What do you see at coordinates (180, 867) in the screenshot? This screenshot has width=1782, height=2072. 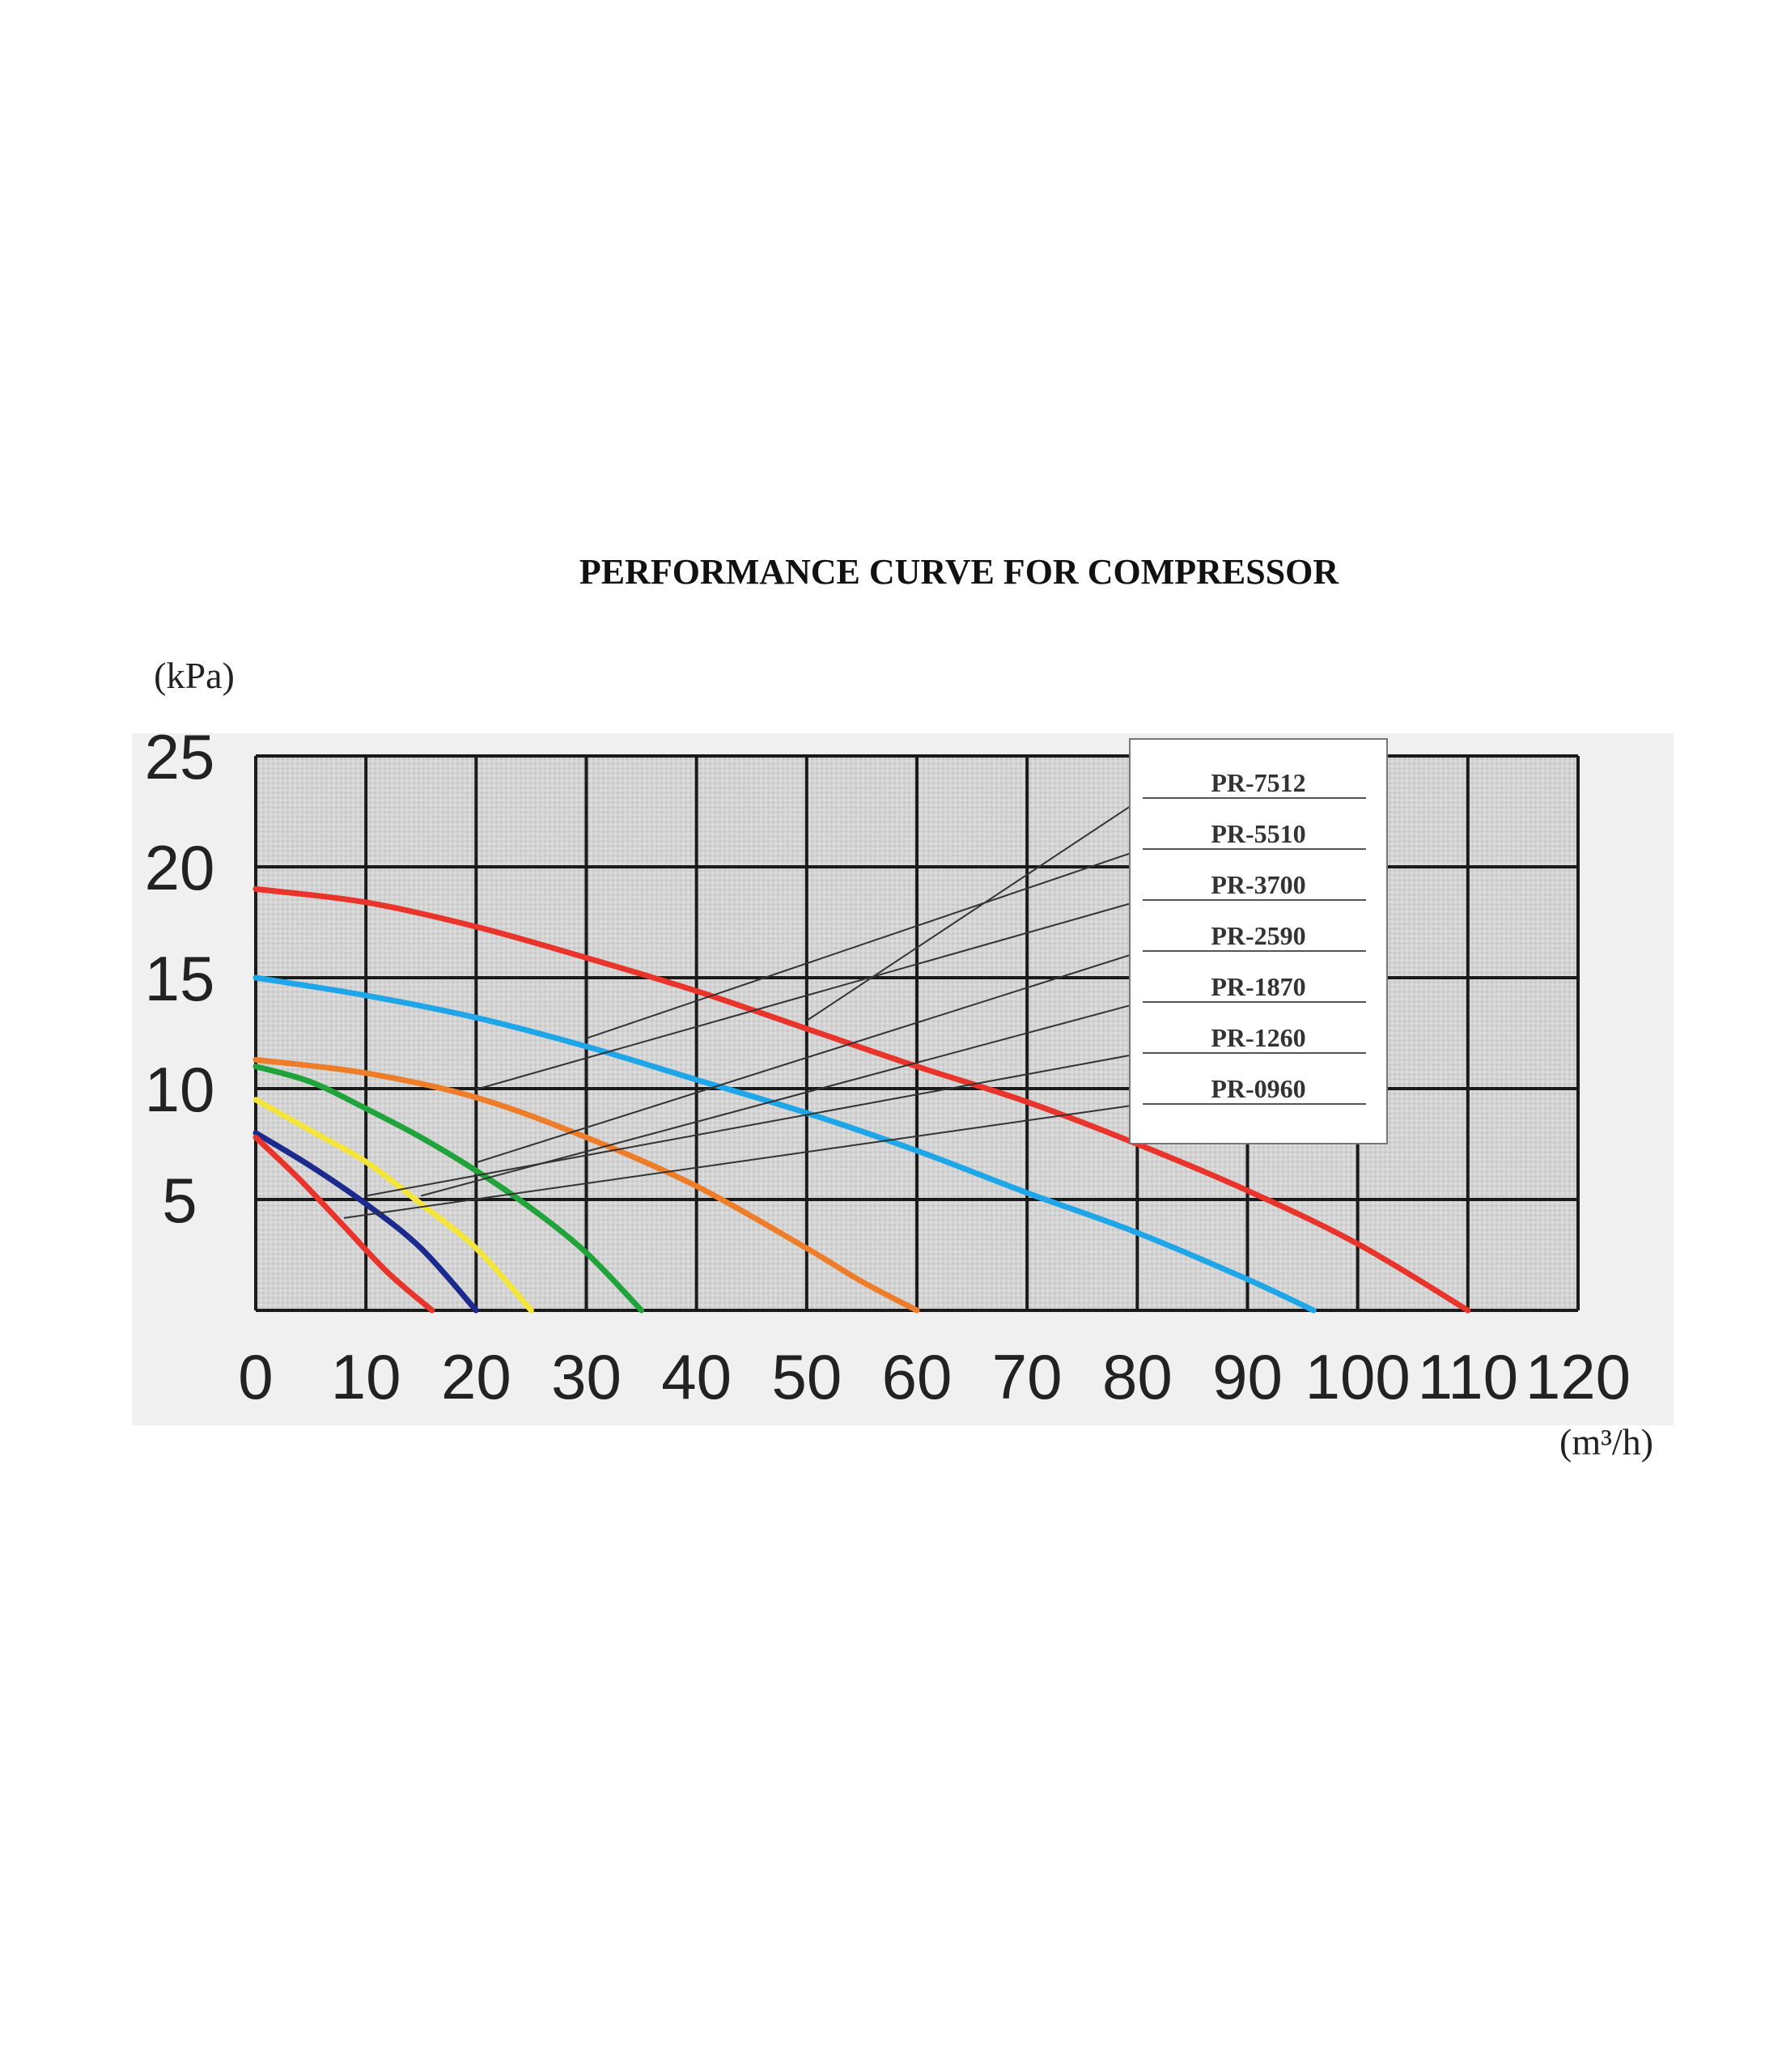 I see `y-tick-label: 20` at bounding box center [180, 867].